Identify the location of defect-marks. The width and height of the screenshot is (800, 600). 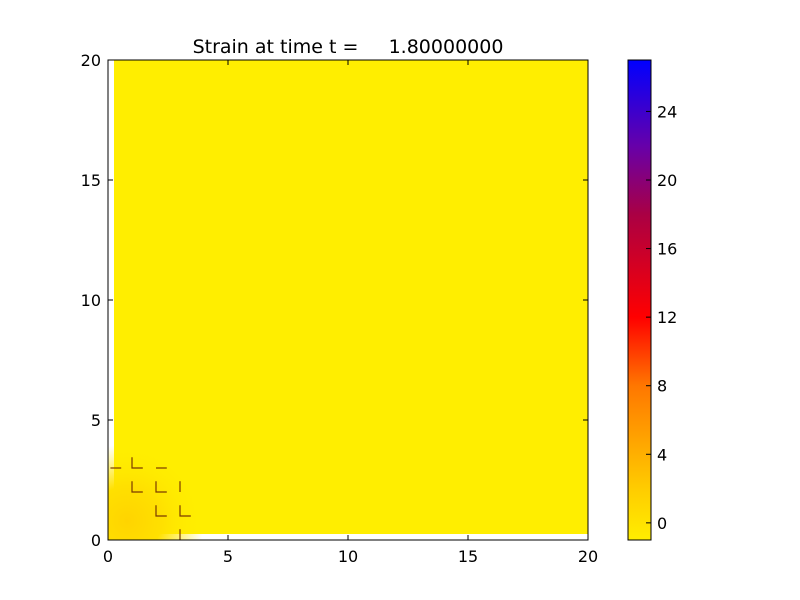
(150, 498).